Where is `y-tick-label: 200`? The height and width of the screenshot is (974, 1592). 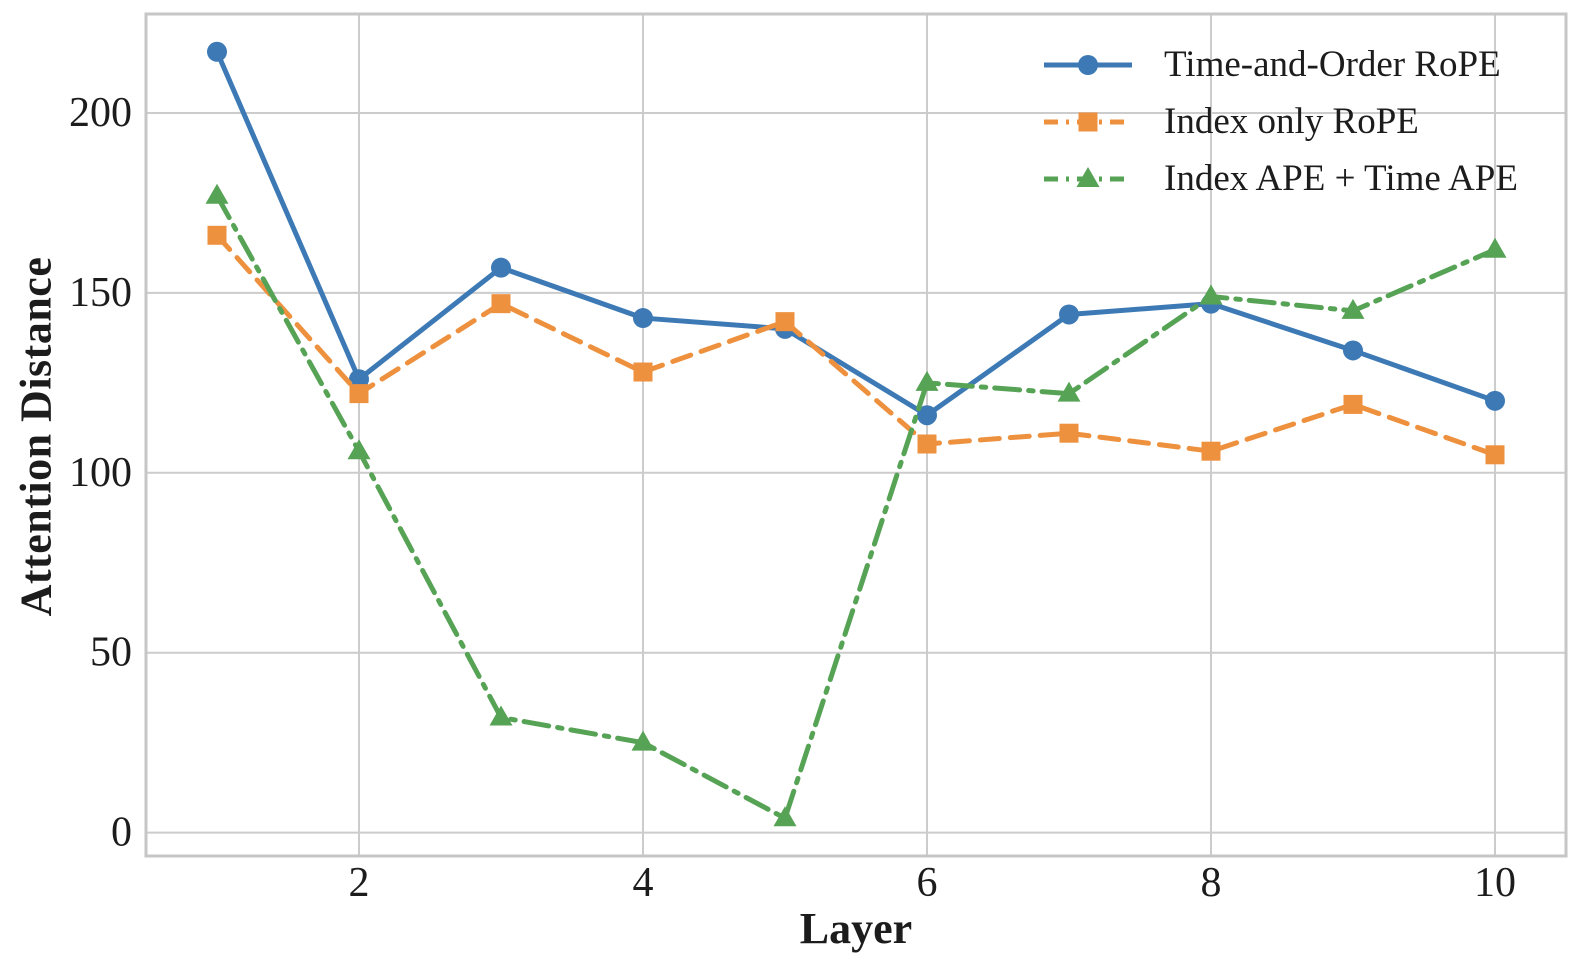
y-tick-label: 200 is located at coordinates (100, 113).